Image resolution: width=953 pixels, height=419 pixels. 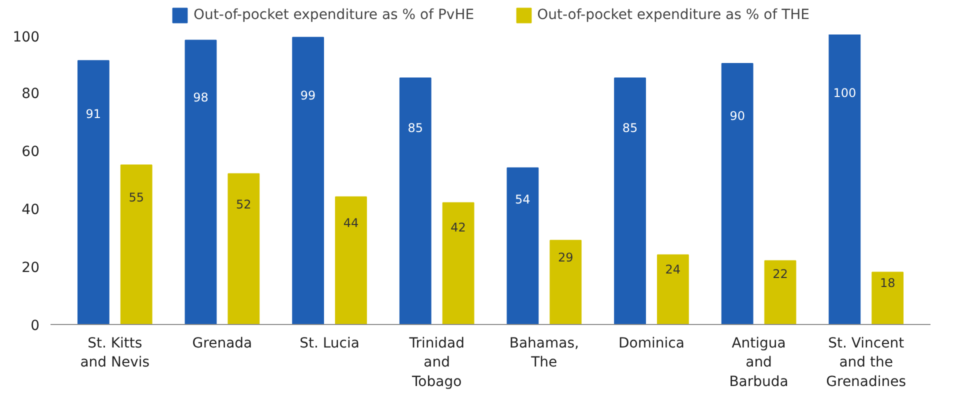 I want to click on legend-label: Out-of-pocket expenditure as % of PvHE, so click(x=334, y=15).